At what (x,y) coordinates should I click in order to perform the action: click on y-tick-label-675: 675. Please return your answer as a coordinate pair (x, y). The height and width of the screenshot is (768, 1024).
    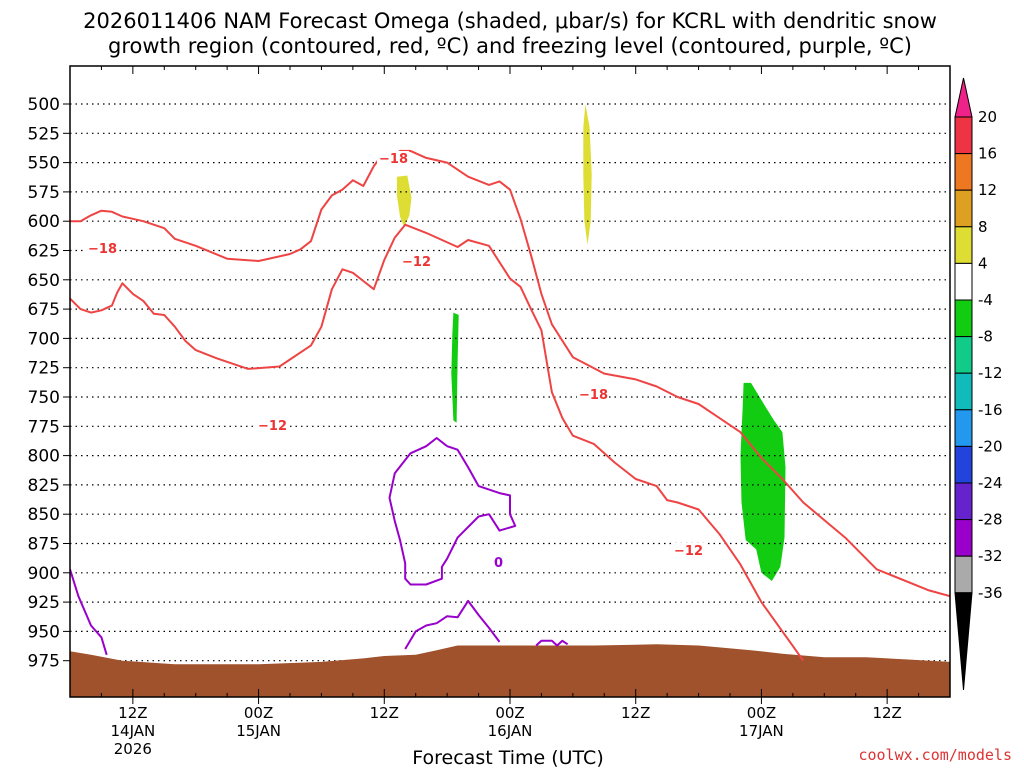
    Looking at the image, I should click on (44, 310).